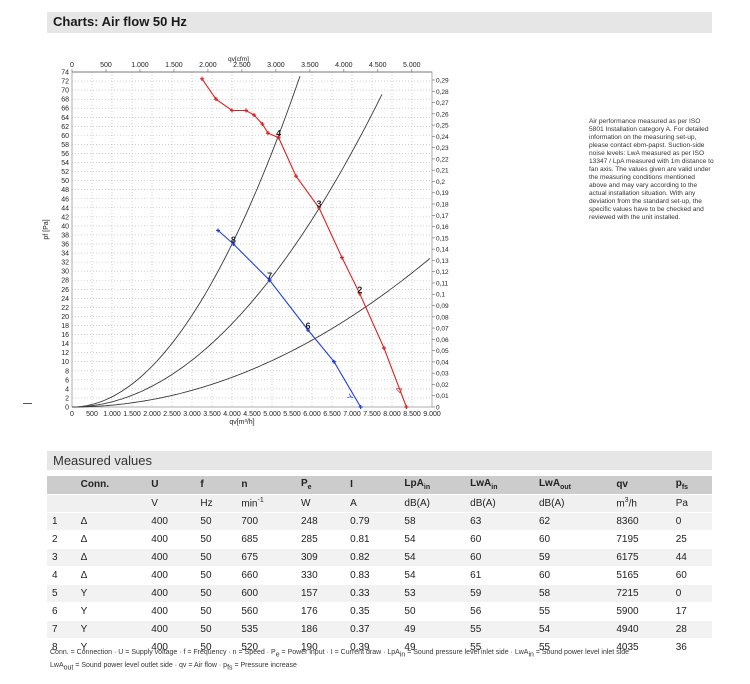  I want to click on top-tick-label: 500, so click(106, 65).